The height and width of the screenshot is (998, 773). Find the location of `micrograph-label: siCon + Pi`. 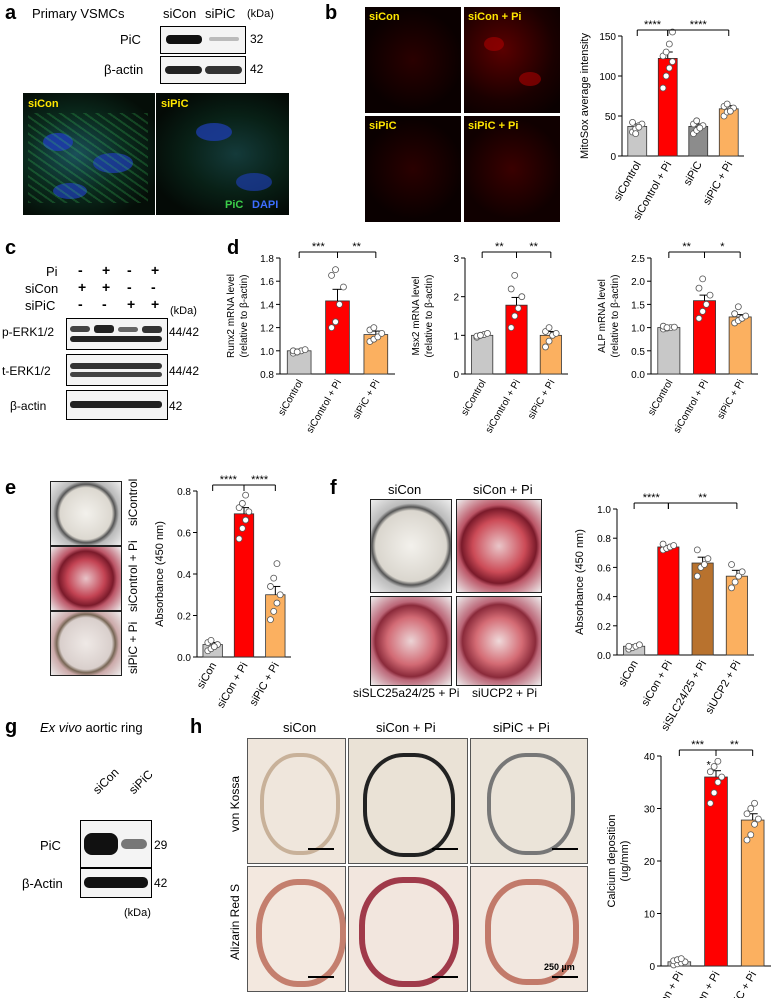

micrograph-label: siCon + Pi is located at coordinates (495, 17).